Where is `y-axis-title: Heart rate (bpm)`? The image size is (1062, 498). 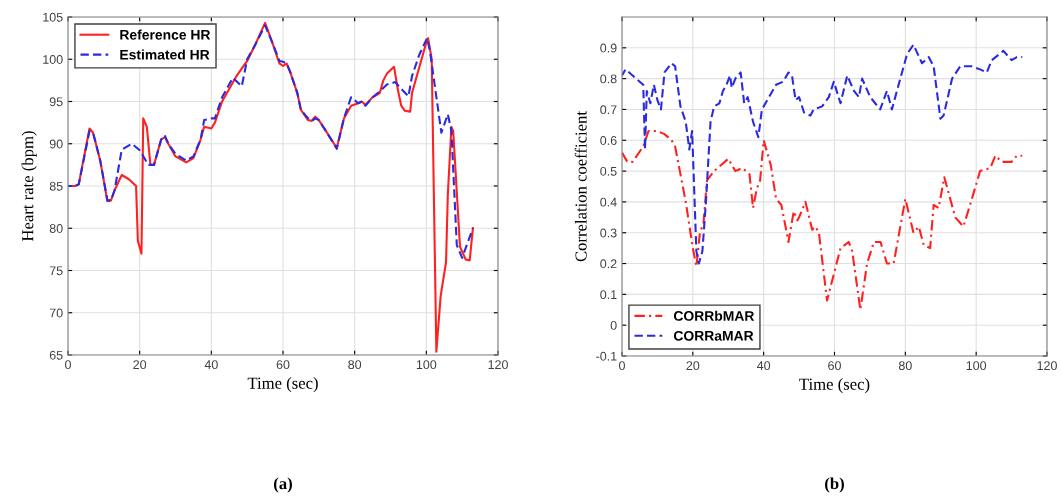 y-axis-title: Heart rate (bpm) is located at coordinates (29, 186).